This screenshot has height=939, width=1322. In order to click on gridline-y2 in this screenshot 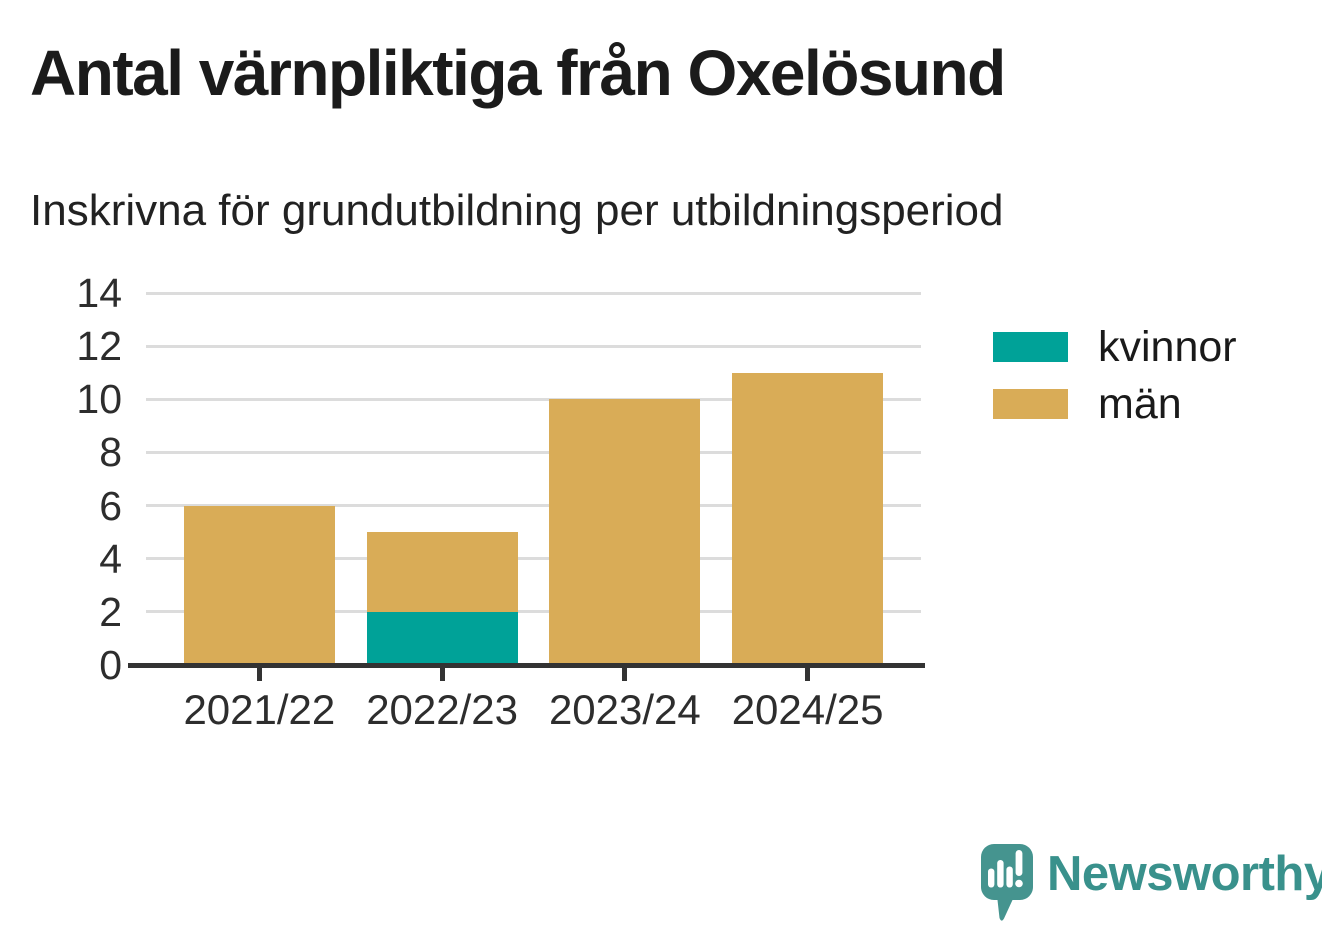, I will do `click(533, 612)`.